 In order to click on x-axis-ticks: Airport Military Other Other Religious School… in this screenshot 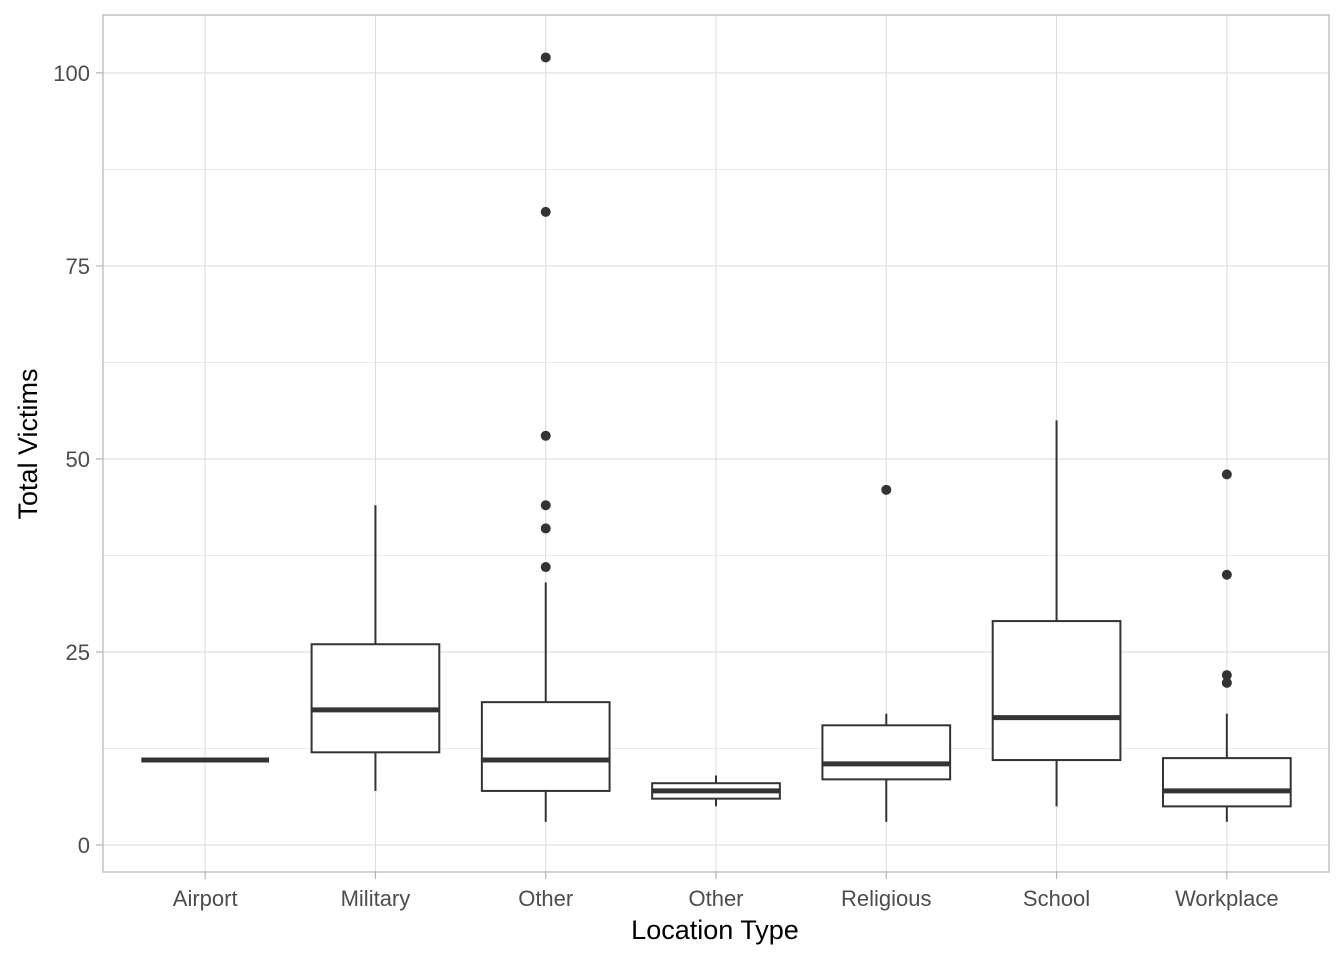, I will do `click(726, 891)`.